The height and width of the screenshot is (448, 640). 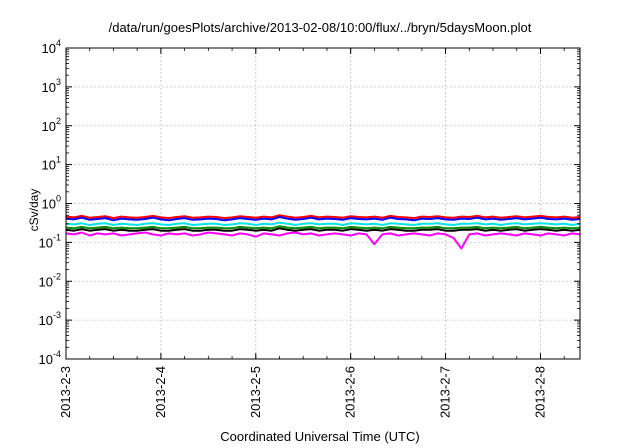 What do you see at coordinates (51, 86) in the screenshot?
I see `y-tick-label: 10³` at bounding box center [51, 86].